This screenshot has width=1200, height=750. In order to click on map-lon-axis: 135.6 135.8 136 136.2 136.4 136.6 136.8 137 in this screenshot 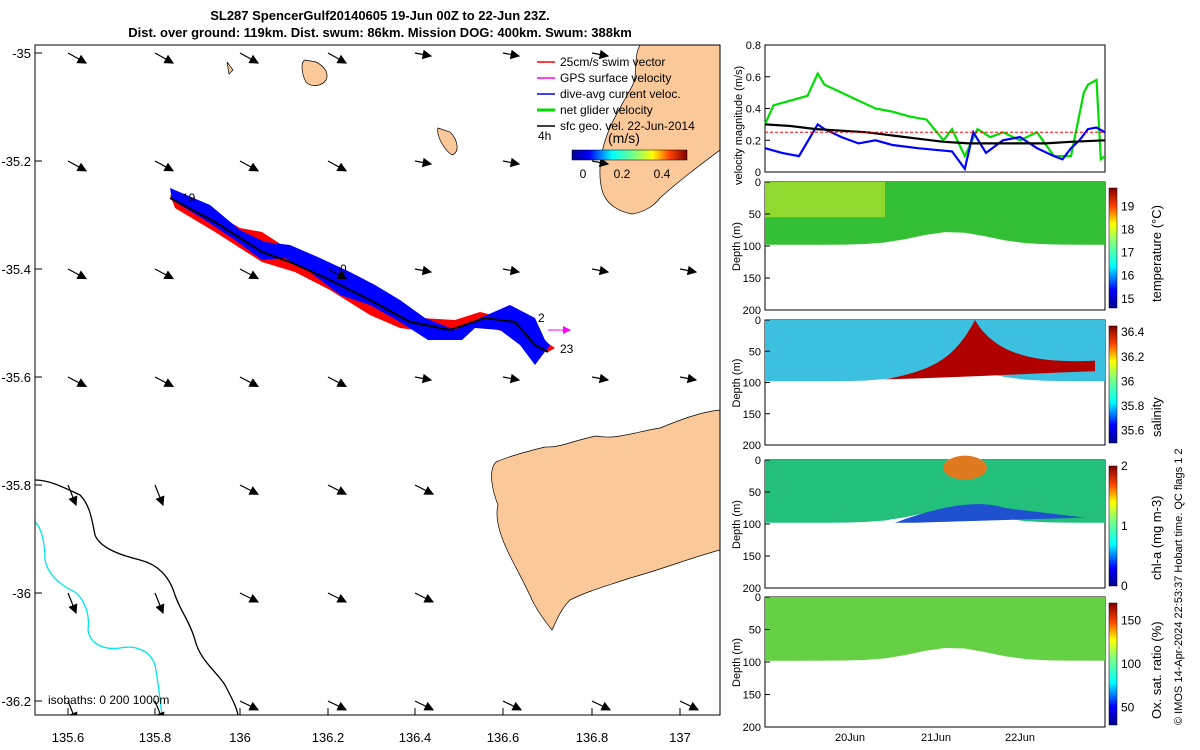, I will do `click(371, 726)`.